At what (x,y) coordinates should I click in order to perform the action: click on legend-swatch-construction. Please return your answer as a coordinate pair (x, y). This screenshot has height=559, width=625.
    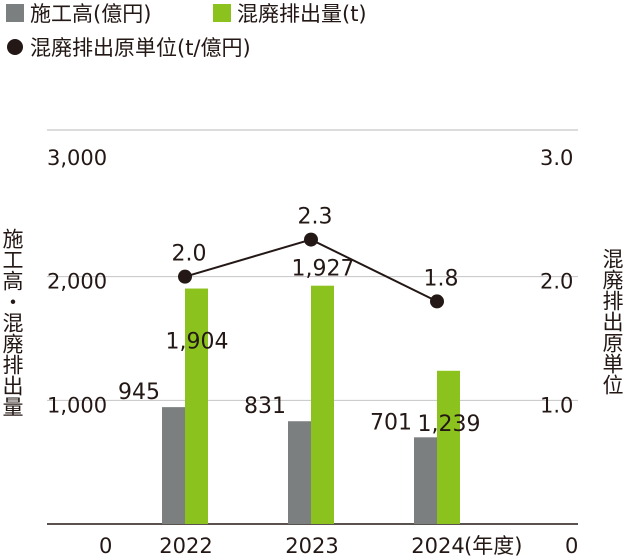
    Looking at the image, I should click on (15, 13).